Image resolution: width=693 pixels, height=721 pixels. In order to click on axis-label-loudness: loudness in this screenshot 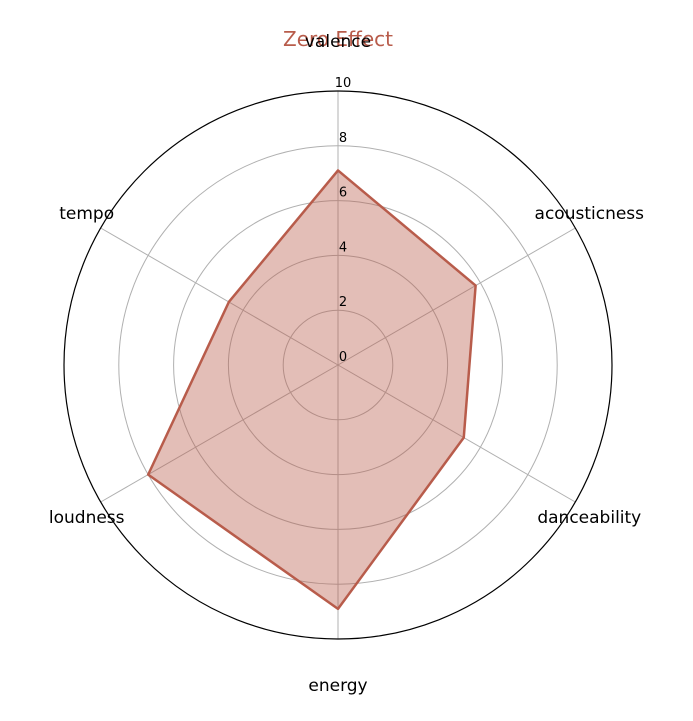, I will do `click(87, 518)`.